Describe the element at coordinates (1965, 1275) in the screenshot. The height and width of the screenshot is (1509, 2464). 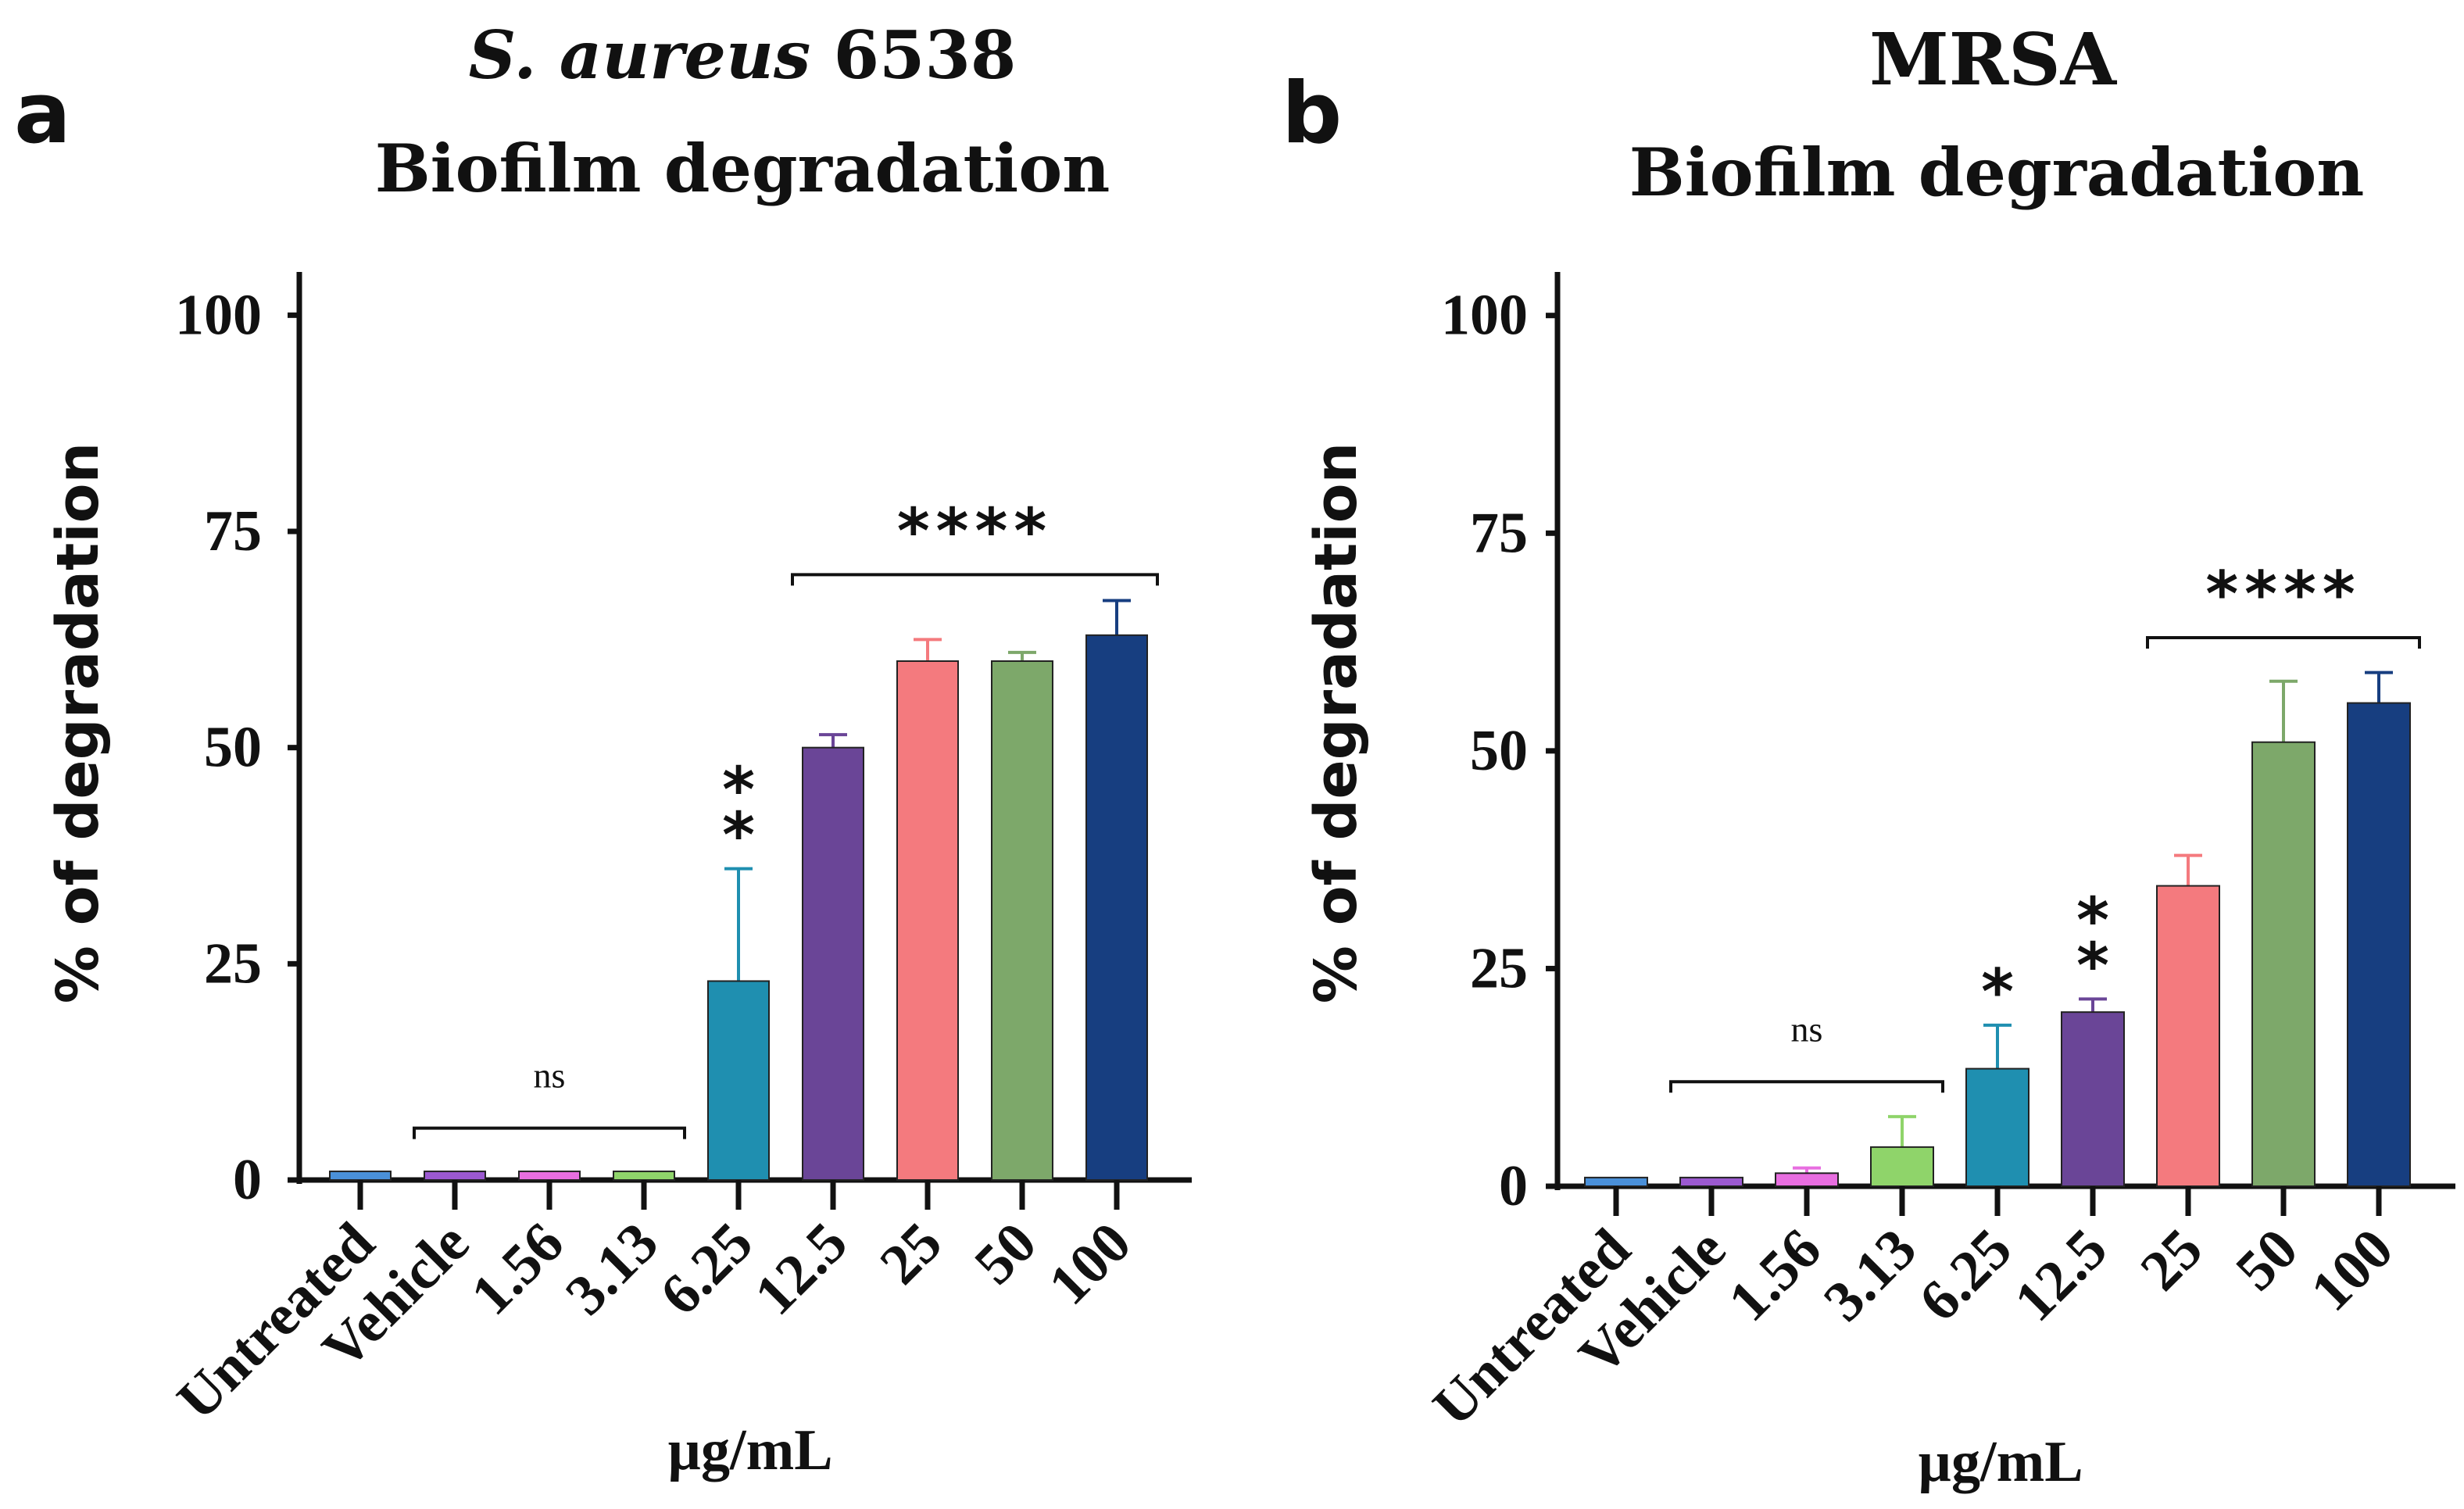
I see `panel-b-x-tick-label: 6.25` at that location.